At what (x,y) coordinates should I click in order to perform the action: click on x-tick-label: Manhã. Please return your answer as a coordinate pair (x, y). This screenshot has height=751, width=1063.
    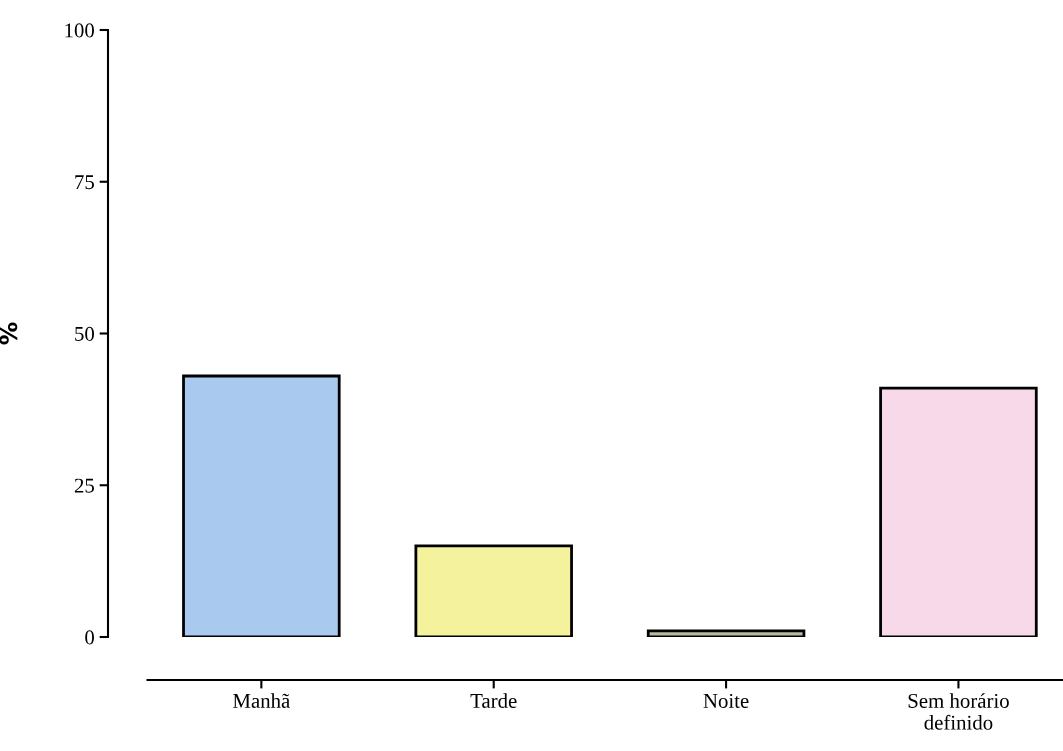
    Looking at the image, I should click on (261, 700).